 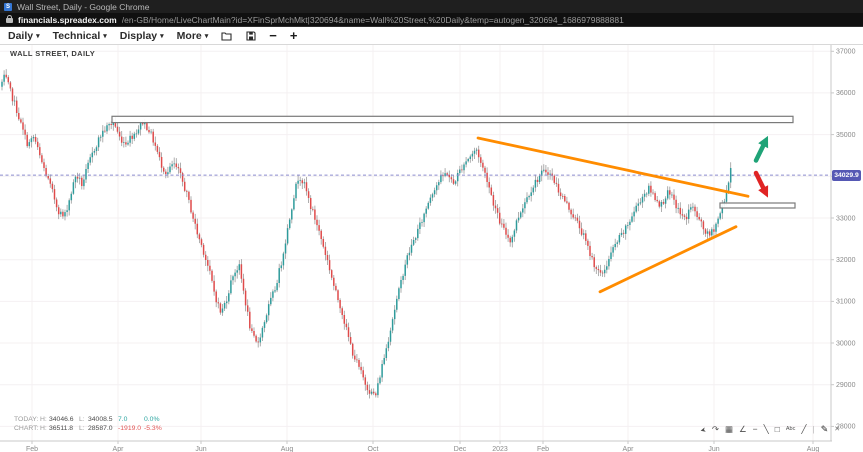 I want to click on trendline-tool-icon: ╲, so click(x=766, y=429).